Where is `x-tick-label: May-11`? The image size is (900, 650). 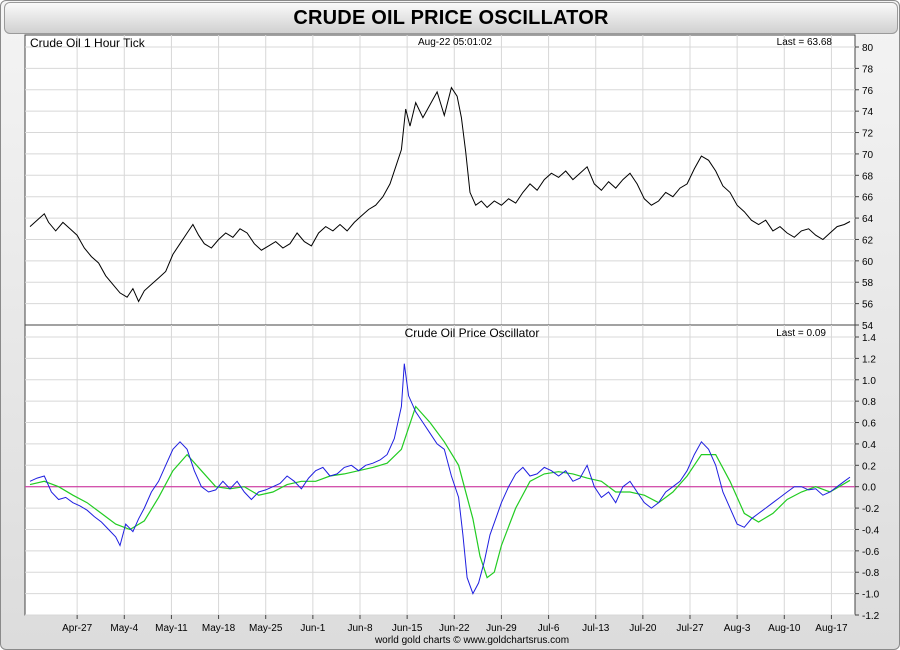
x-tick-label: May-11 is located at coordinates (171, 628).